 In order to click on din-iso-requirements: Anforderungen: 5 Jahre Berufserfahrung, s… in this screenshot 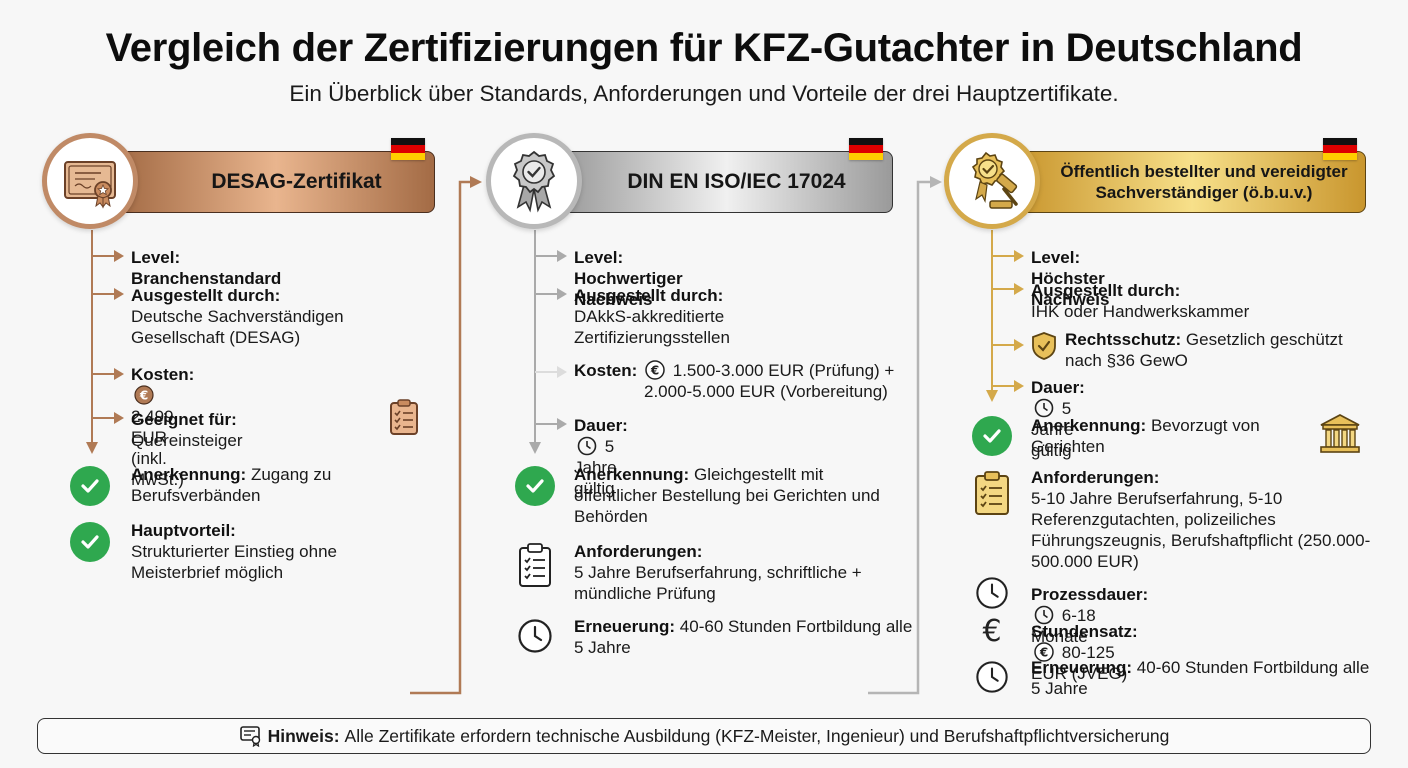, I will do `click(718, 572)`.